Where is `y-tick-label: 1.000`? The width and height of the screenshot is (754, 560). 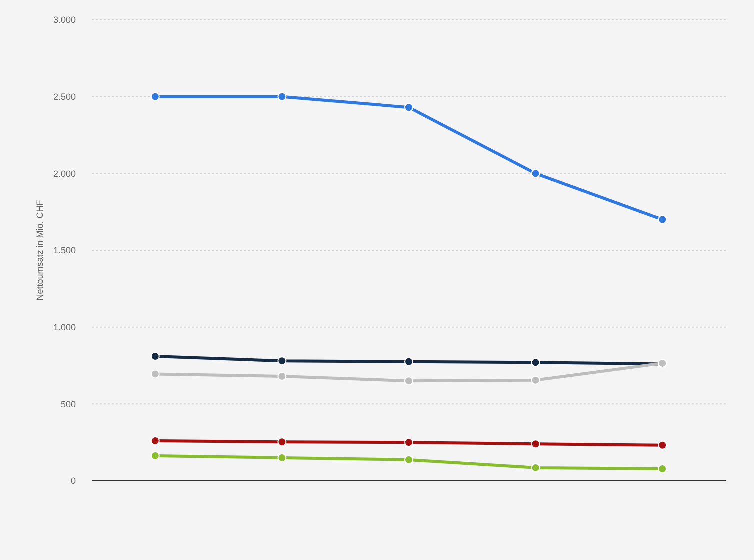
y-tick-label: 1.000 is located at coordinates (64, 327).